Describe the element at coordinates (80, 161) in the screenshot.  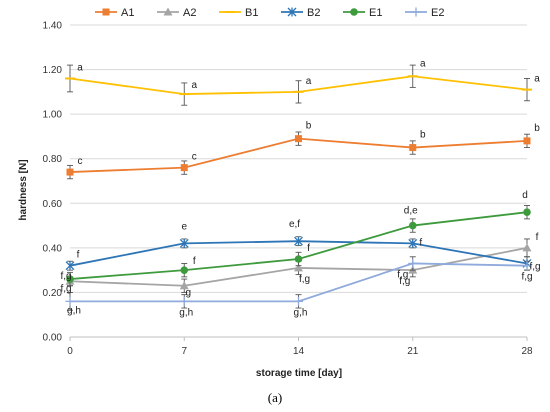
I see `data-label-A1-0: c` at that location.